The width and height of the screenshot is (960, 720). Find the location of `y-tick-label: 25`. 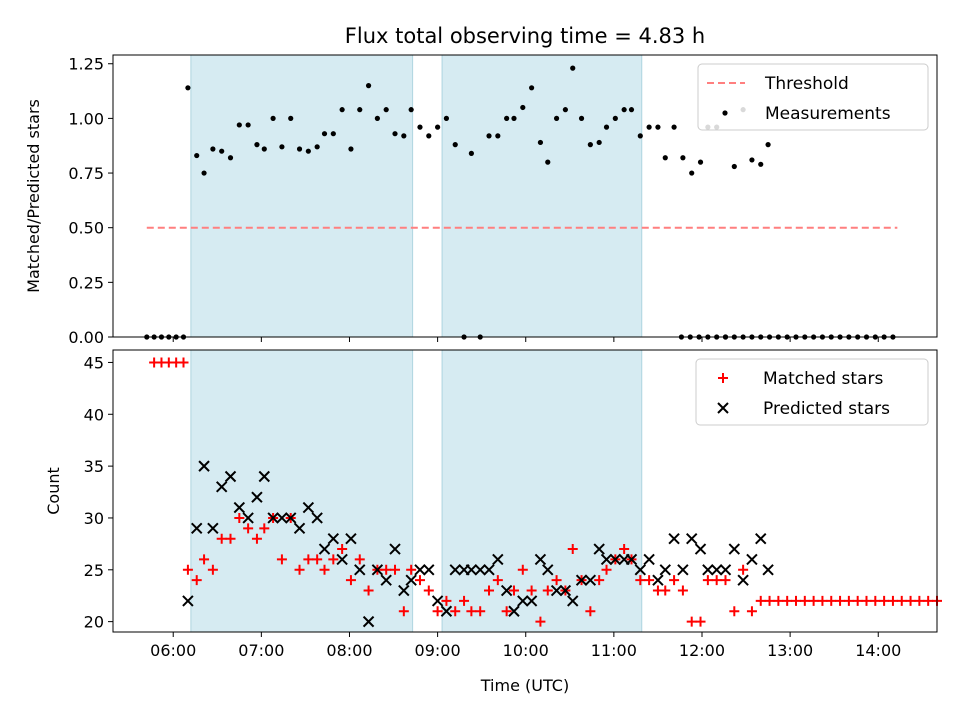

y-tick-label: 25 is located at coordinates (94, 570).